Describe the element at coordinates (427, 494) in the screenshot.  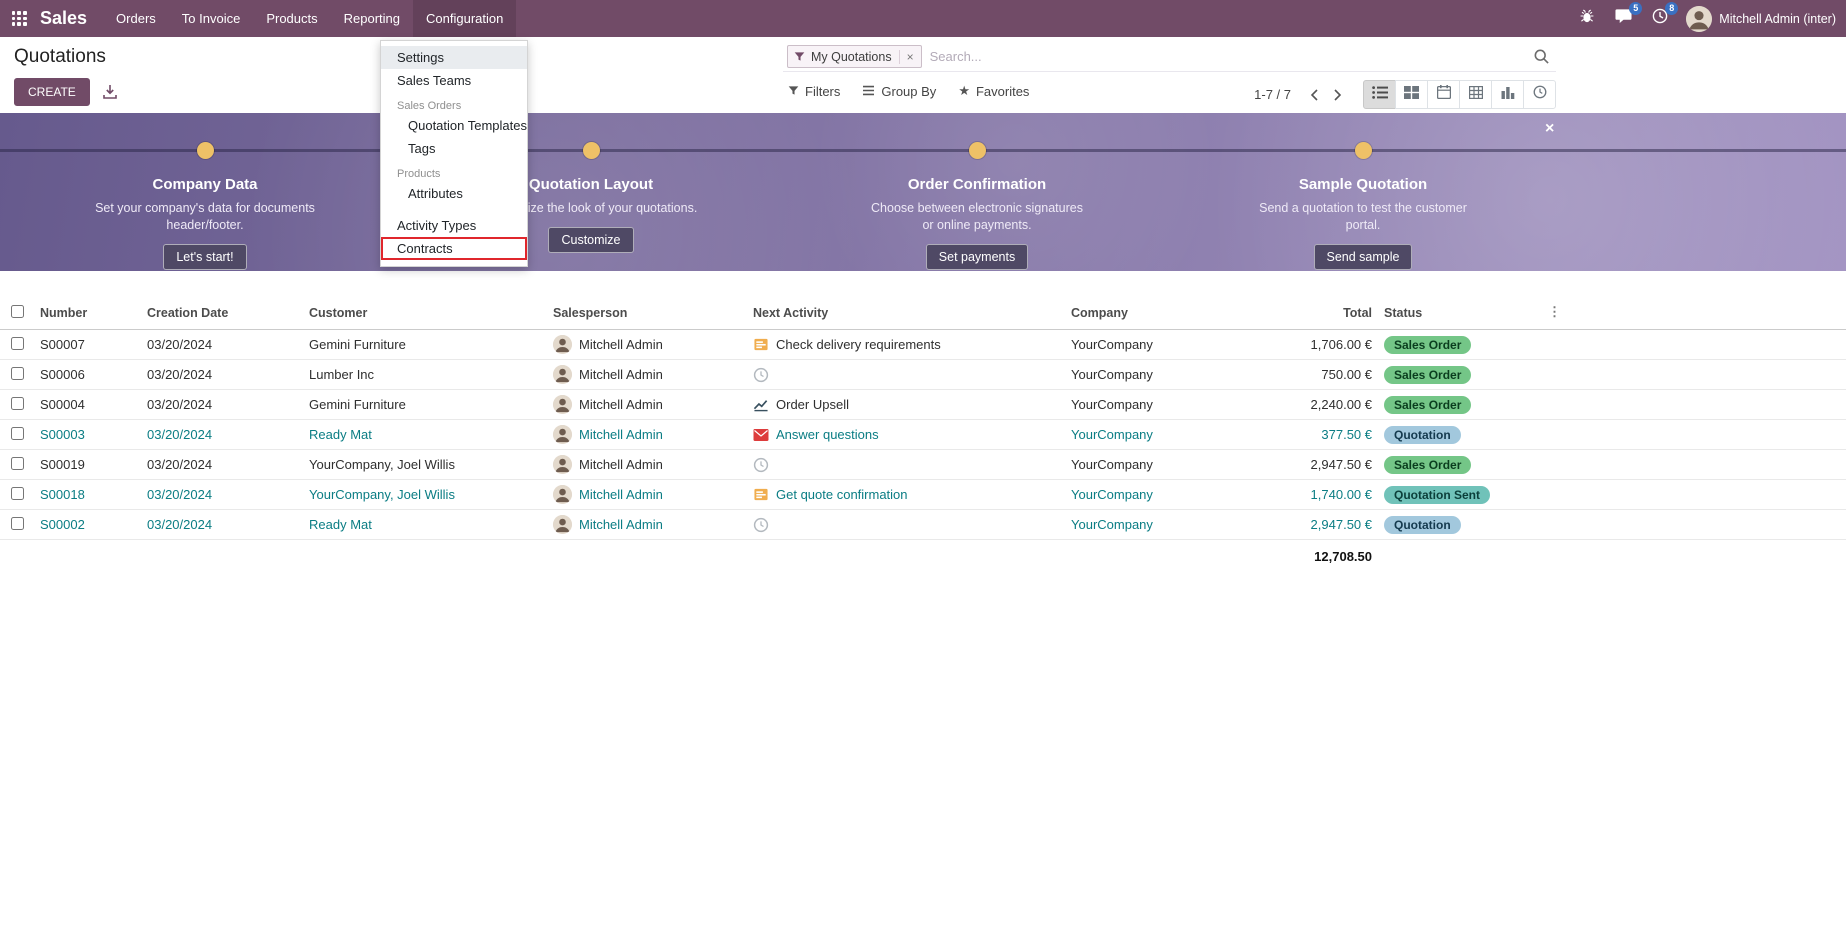
I see `row-customer: YourCompany, Joel Willis` at that location.